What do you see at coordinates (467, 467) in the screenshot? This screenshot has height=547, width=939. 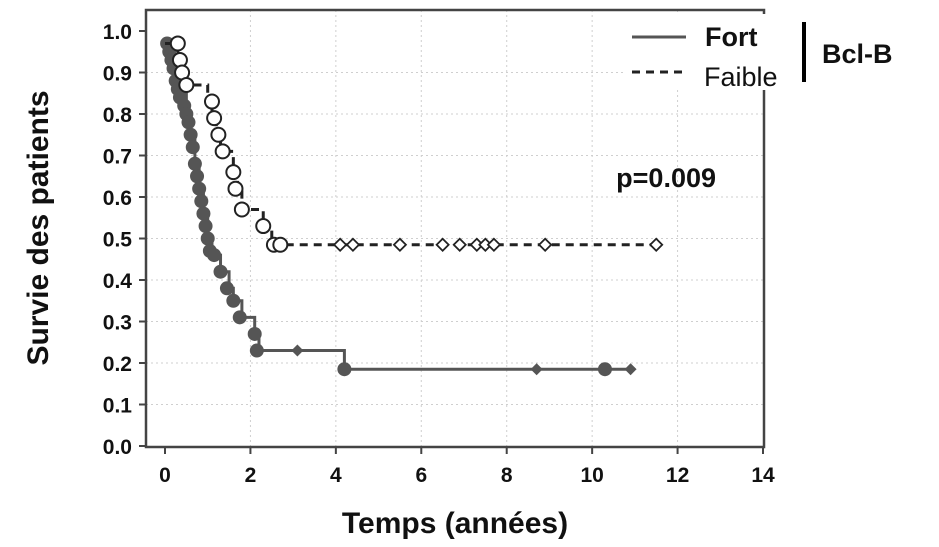 I see `x-axis-ticks: 0 2 4 6 8 10 12 14` at bounding box center [467, 467].